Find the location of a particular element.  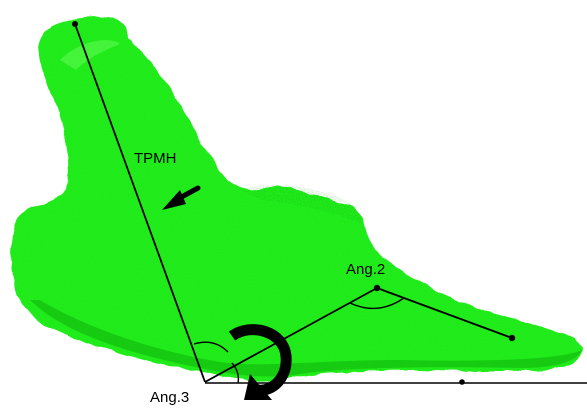

heel-to-ang2-line is located at coordinates (291, 335).